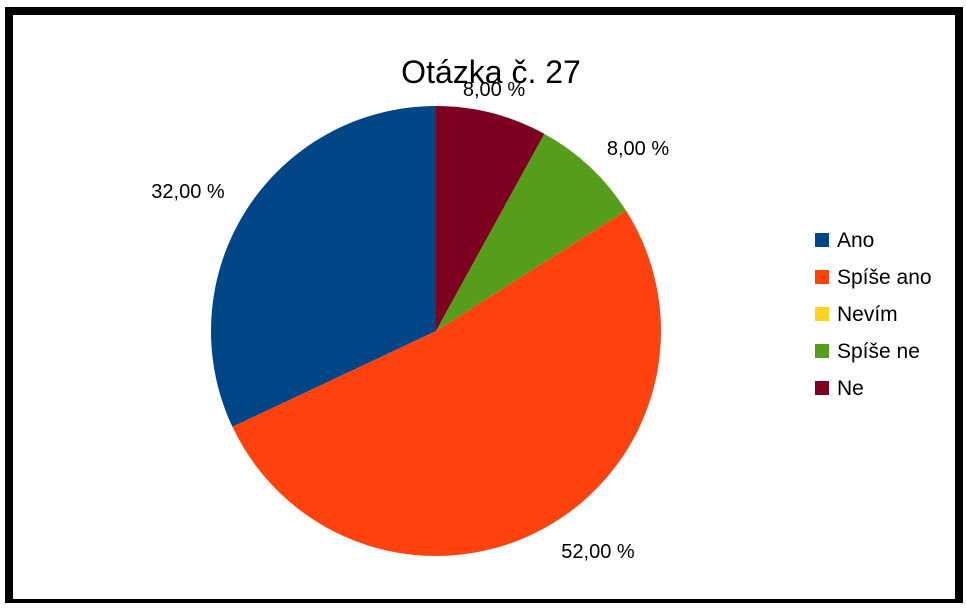 This screenshot has width=966, height=608. I want to click on pie-slice-ano, so click(323, 266).